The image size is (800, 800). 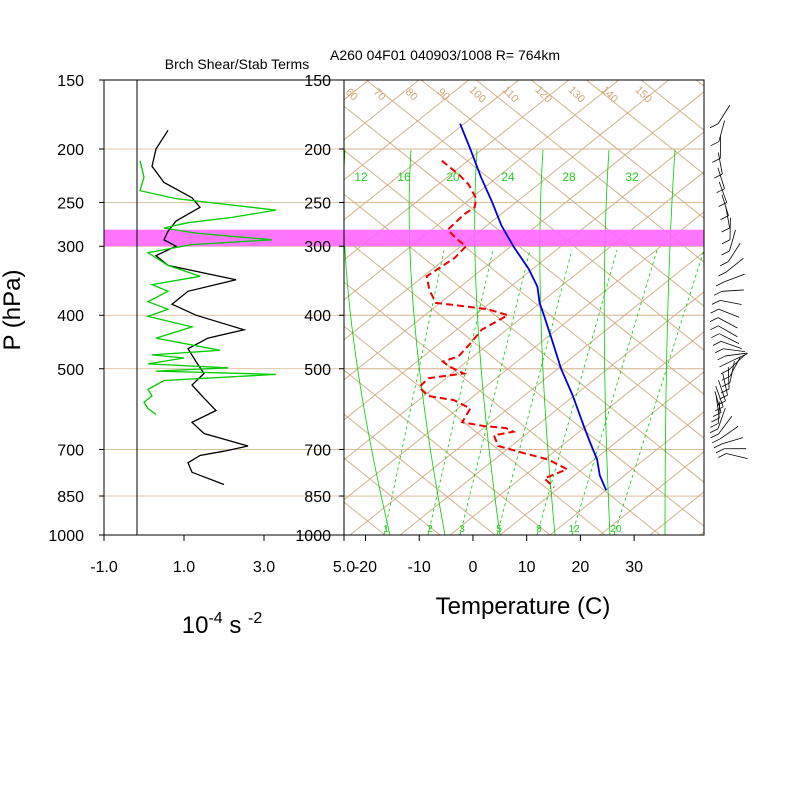 I want to click on right-x-tick-label: 30, so click(x=634, y=567).